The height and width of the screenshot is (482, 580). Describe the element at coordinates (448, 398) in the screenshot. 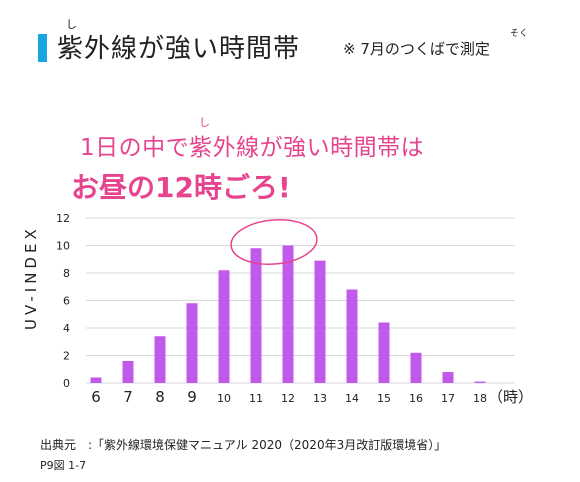

I see `x-tick-label: 17` at that location.